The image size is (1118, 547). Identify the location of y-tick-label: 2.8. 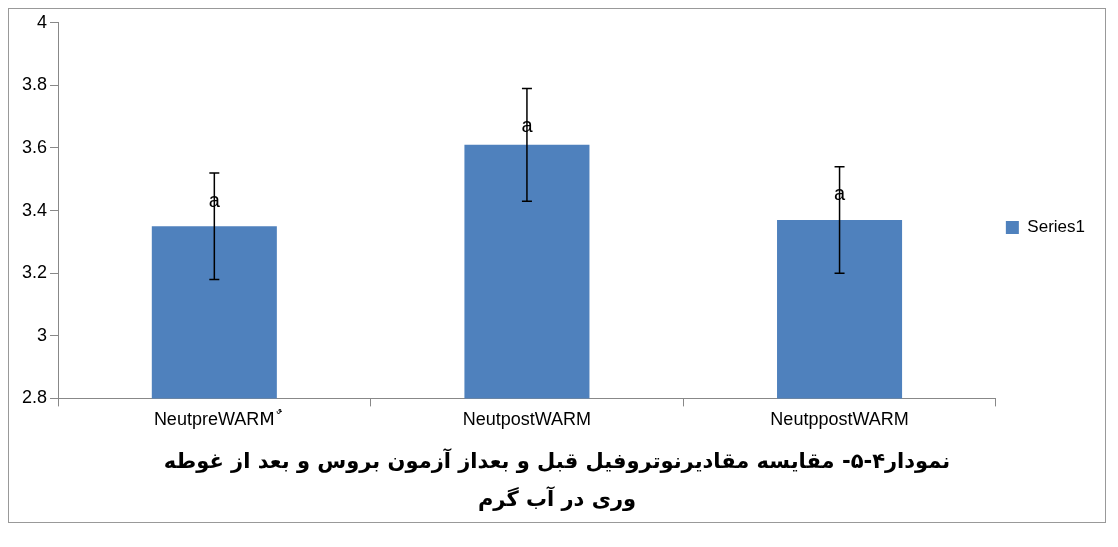
(34, 397).